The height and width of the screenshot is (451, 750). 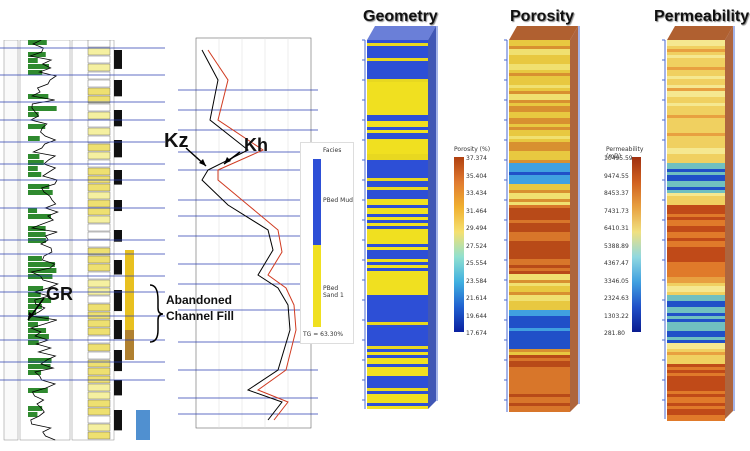 What do you see at coordinates (542, 219) in the screenshot?
I see `porosity-column-graphic` at bounding box center [542, 219].